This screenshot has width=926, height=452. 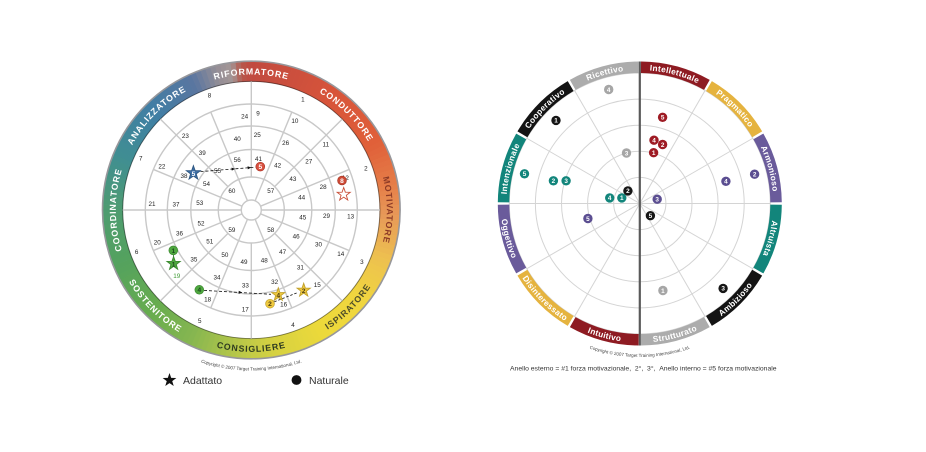 What do you see at coordinates (246, 286) in the screenshot?
I see `svg-text: 33` at bounding box center [246, 286].